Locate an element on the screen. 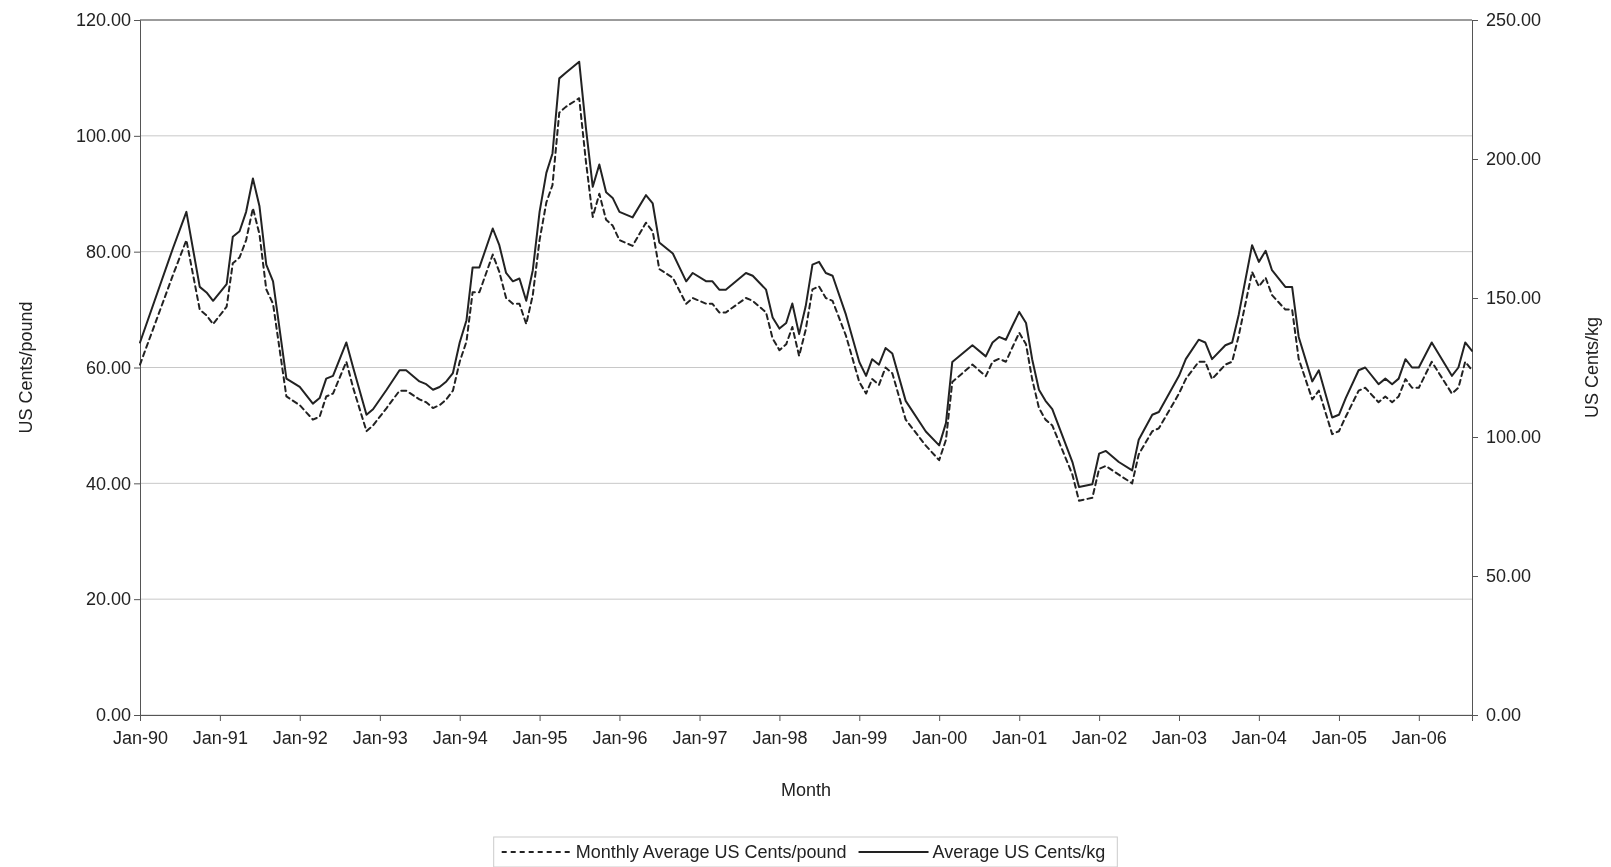  x-tick-label: Jan-03 is located at coordinates (1179, 737).